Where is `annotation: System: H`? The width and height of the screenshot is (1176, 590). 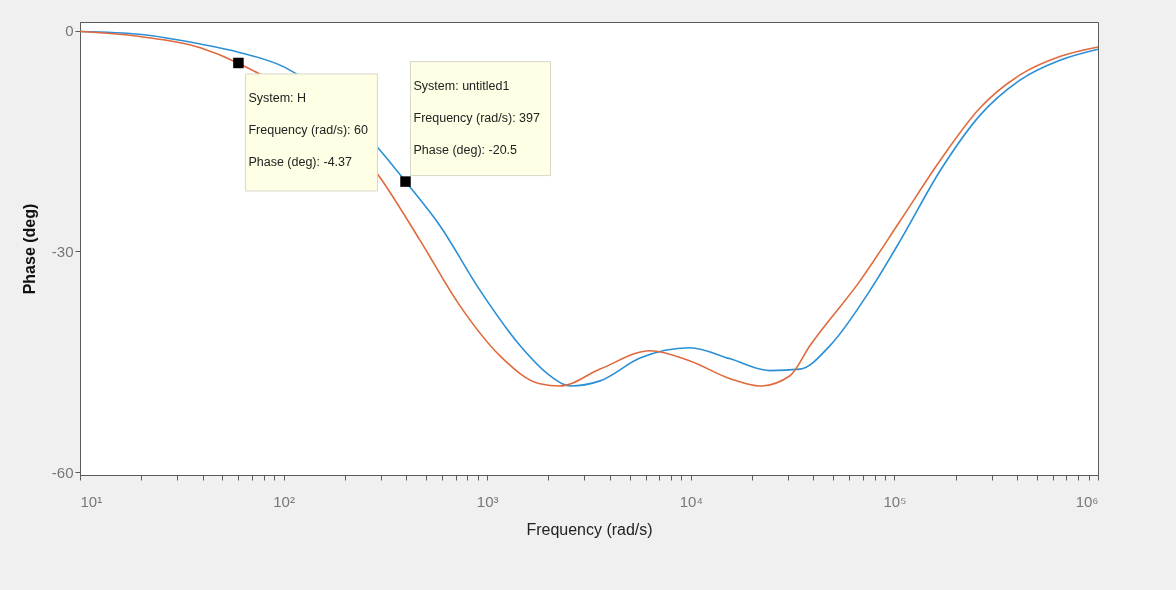 annotation: System: H is located at coordinates (277, 97).